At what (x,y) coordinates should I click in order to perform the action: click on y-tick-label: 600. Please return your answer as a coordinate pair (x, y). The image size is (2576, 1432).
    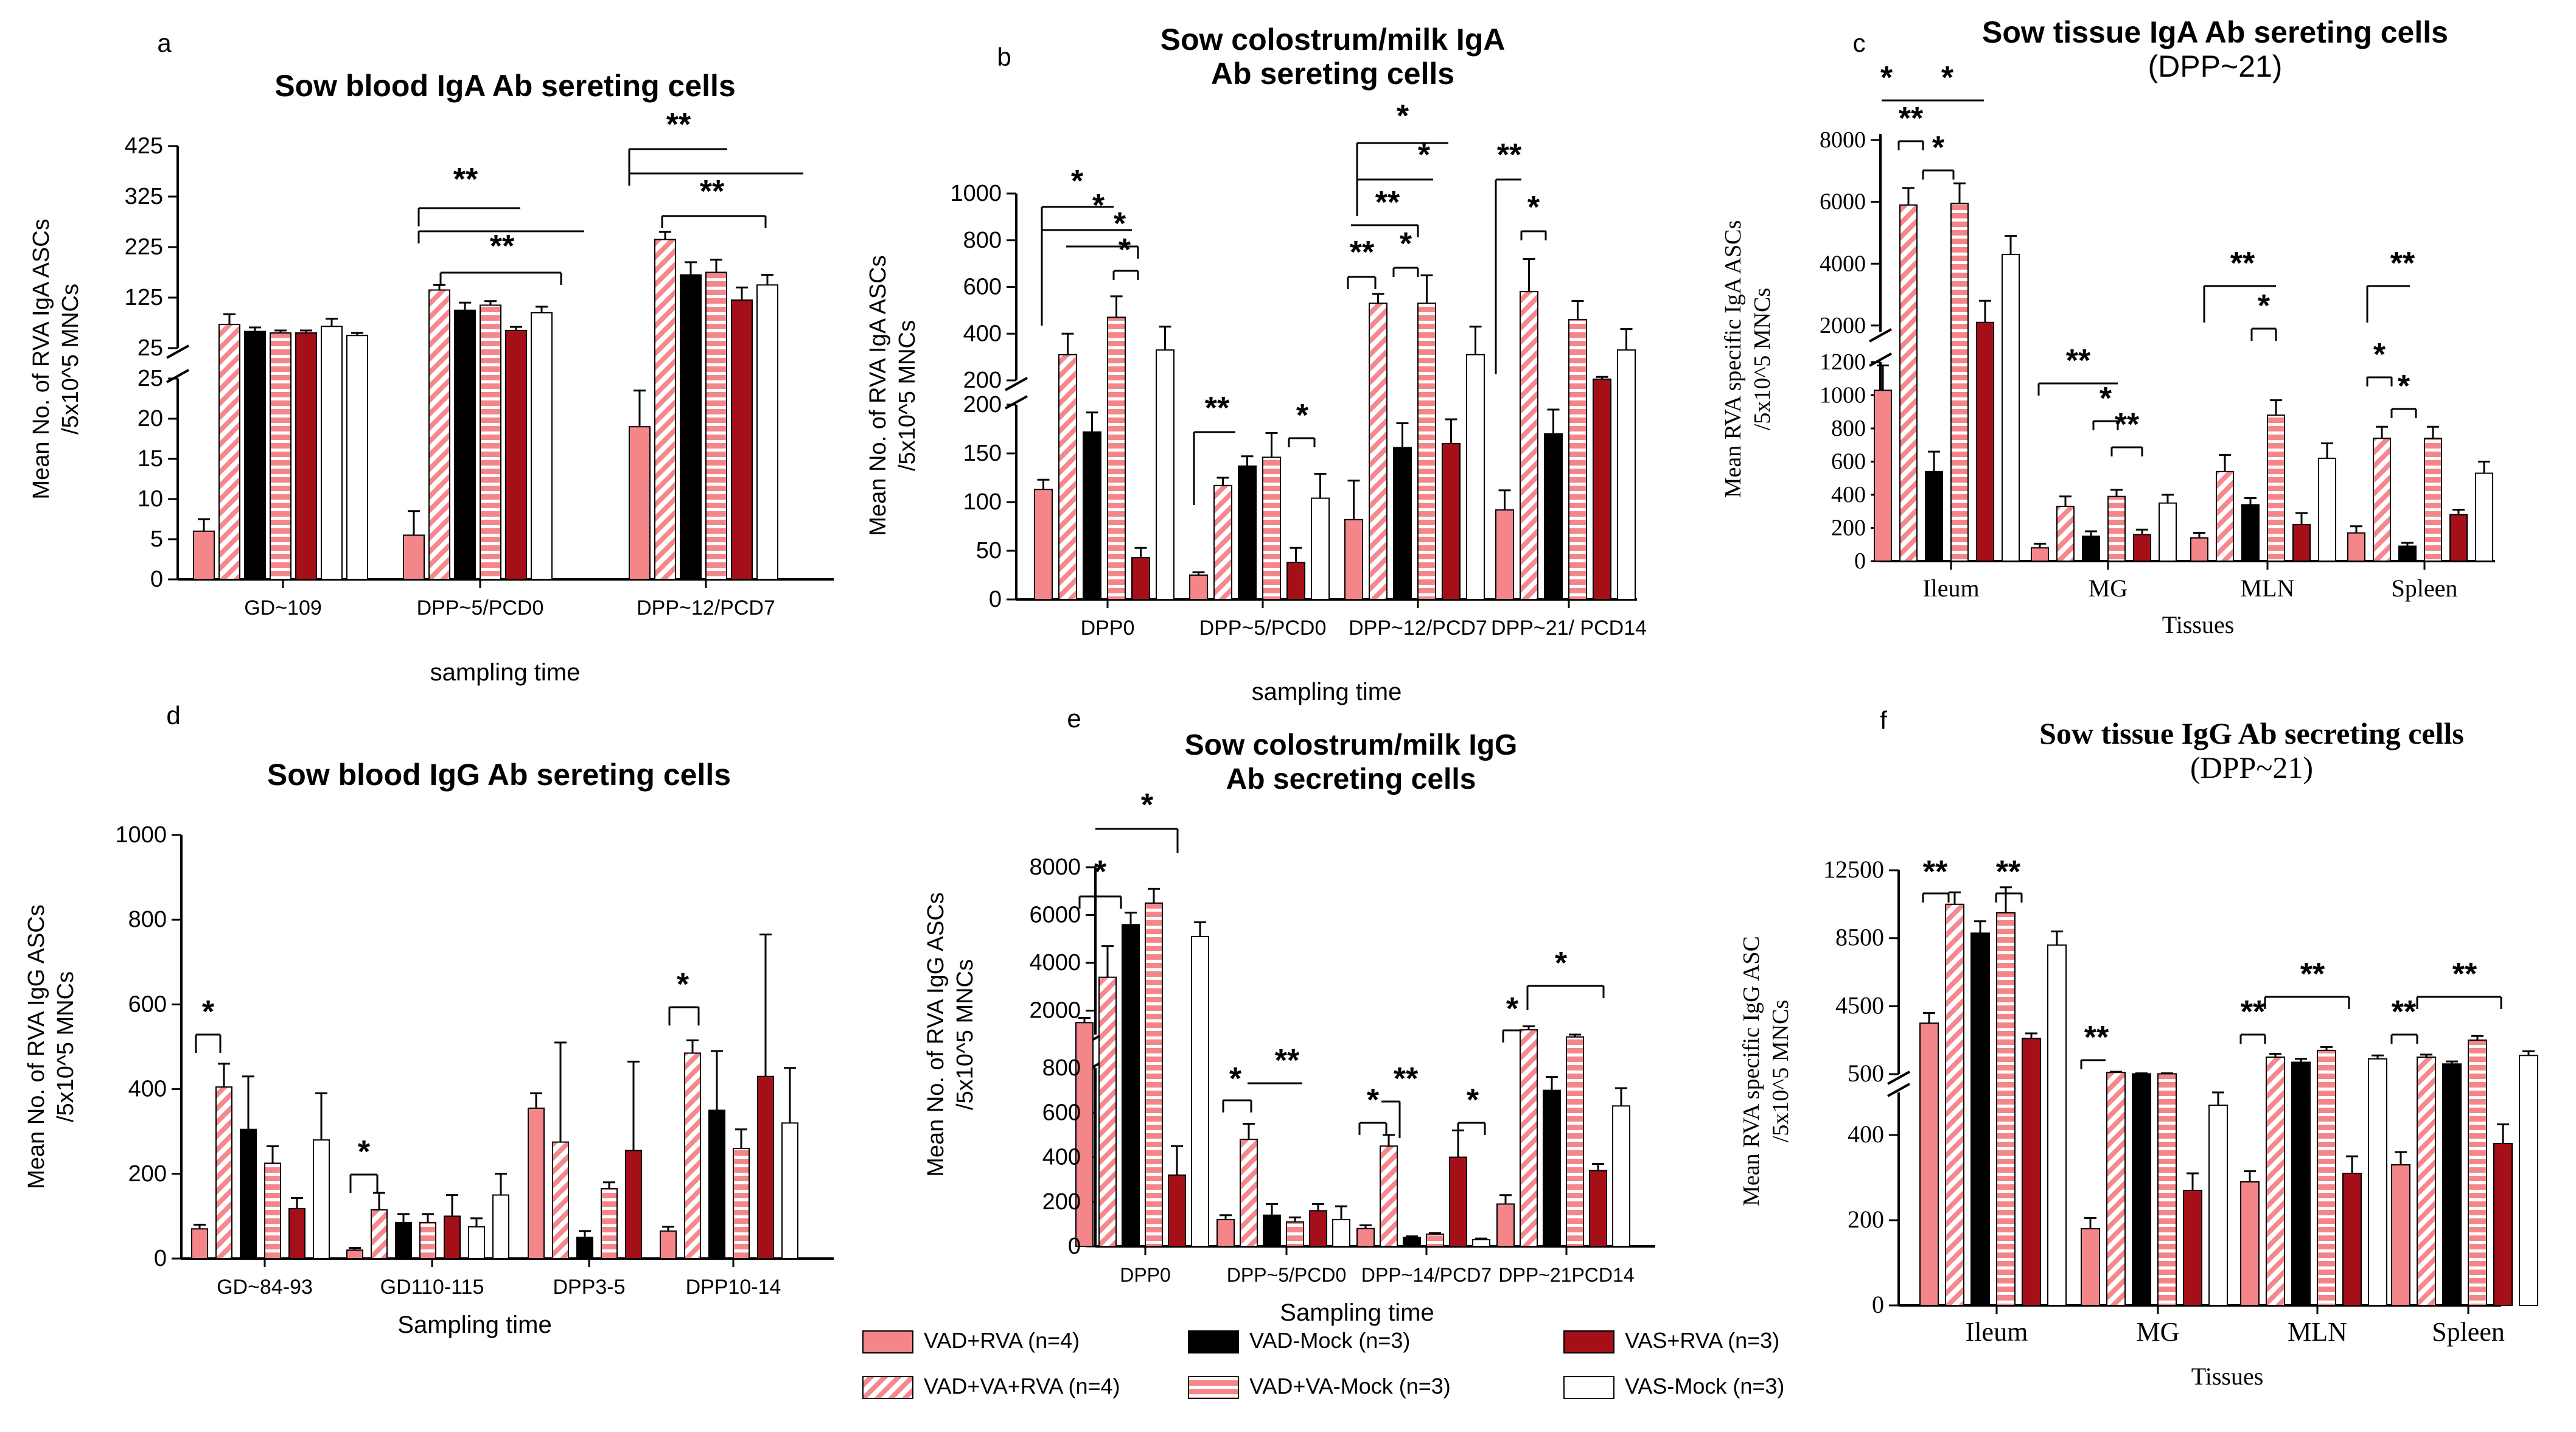
    Looking at the image, I should click on (147, 1004).